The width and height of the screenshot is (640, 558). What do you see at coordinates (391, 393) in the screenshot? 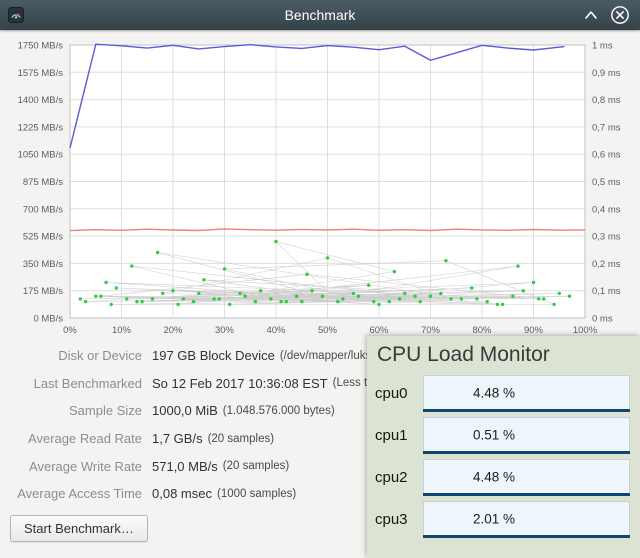
I see `cpu-name: cpu0` at bounding box center [391, 393].